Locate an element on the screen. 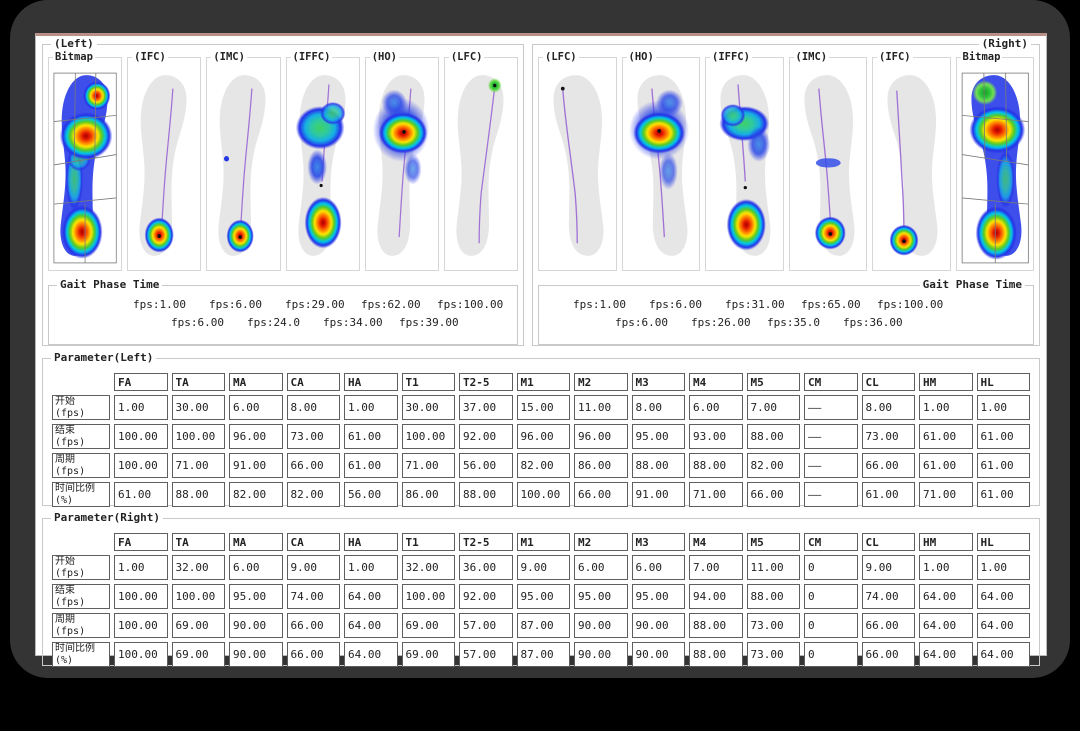 Image resolution: width=1080 pixels, height=731 pixels. param-value-cell: 7.00 is located at coordinates (773, 407).